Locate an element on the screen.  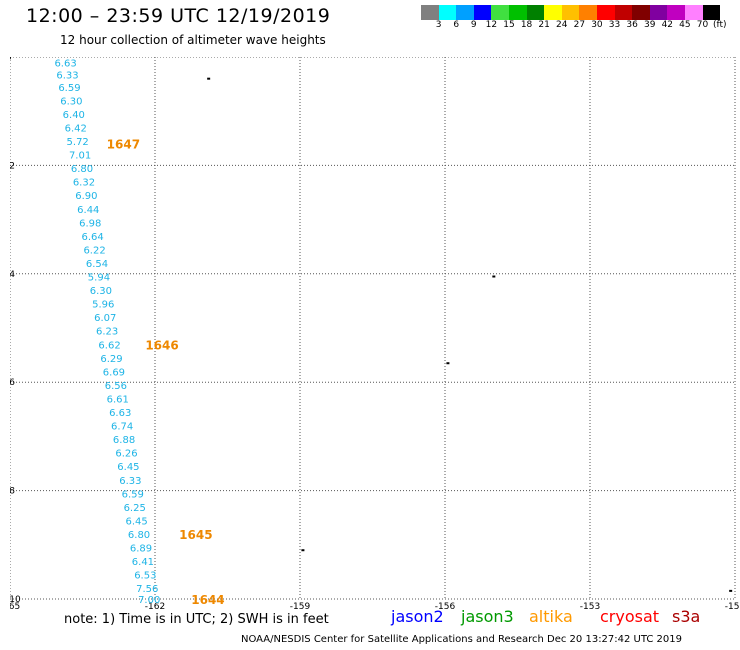
swh-value: 6.88 is located at coordinates (124, 440).